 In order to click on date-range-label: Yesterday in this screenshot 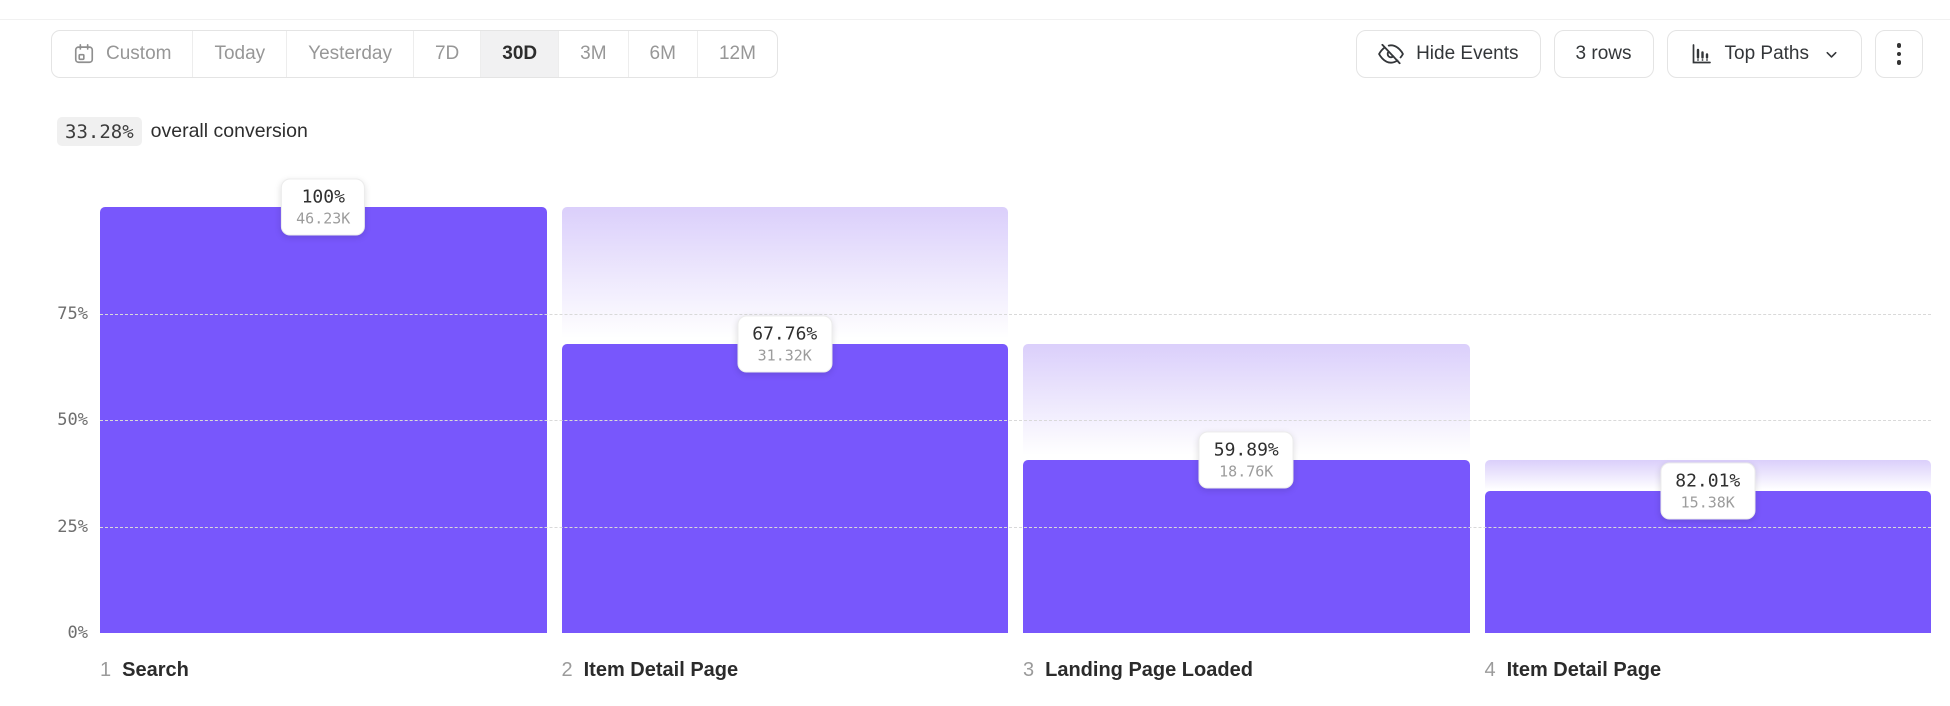, I will do `click(350, 53)`.